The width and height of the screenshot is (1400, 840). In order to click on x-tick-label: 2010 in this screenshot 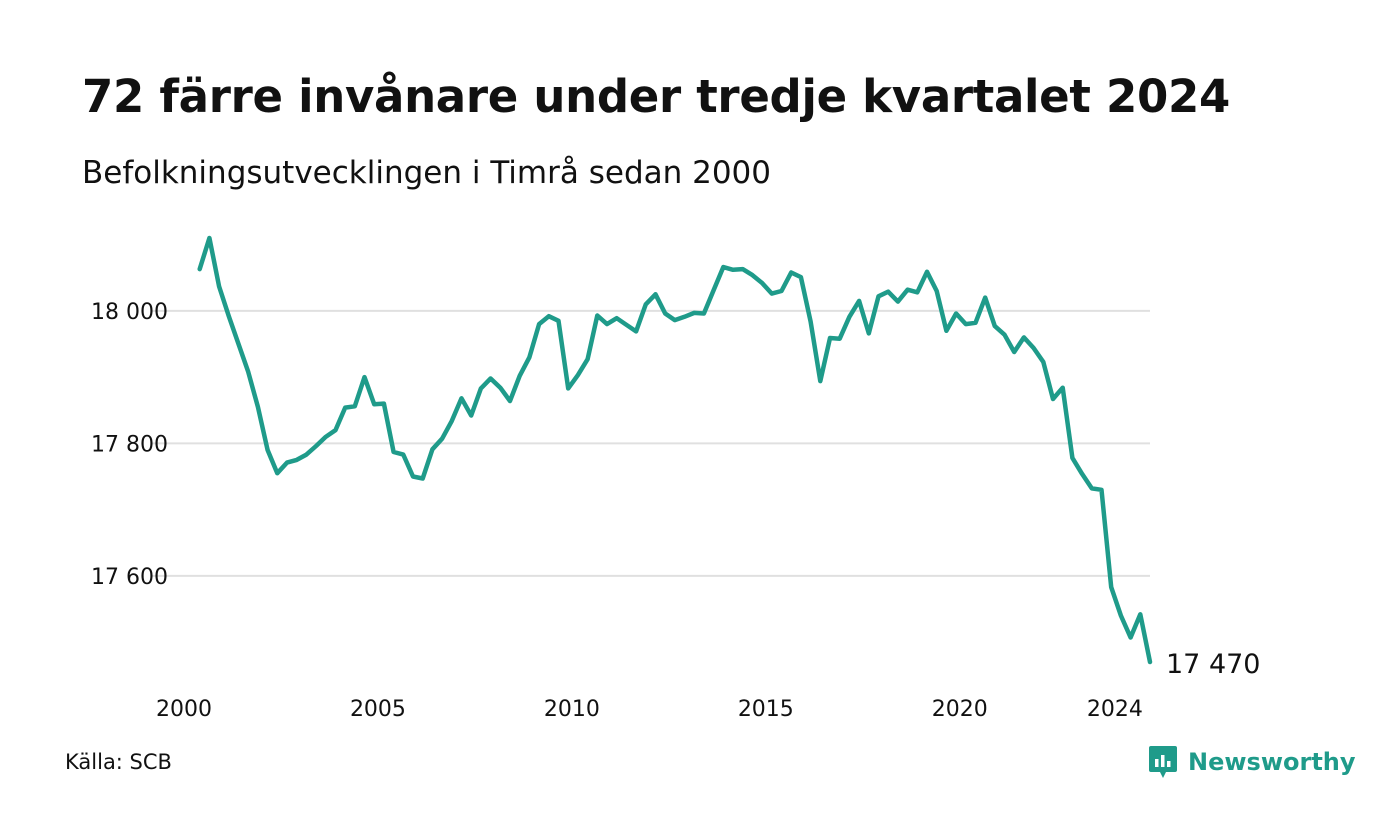, I will do `click(572, 709)`.